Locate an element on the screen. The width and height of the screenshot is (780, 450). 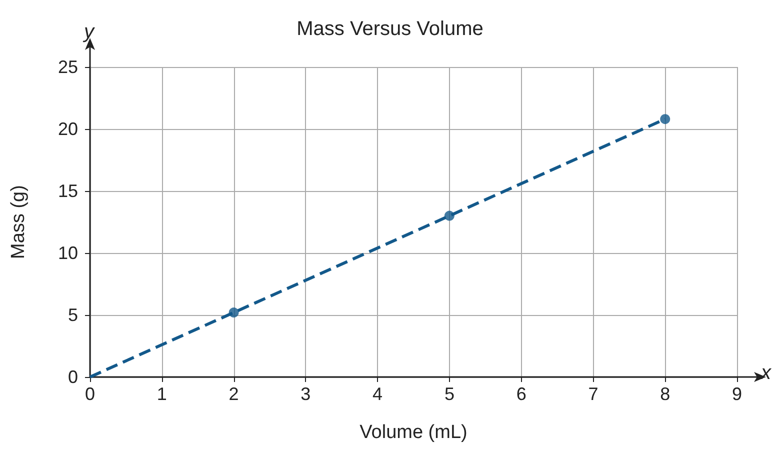
y-axis-title: Mass (g) is located at coordinates (18, 222).